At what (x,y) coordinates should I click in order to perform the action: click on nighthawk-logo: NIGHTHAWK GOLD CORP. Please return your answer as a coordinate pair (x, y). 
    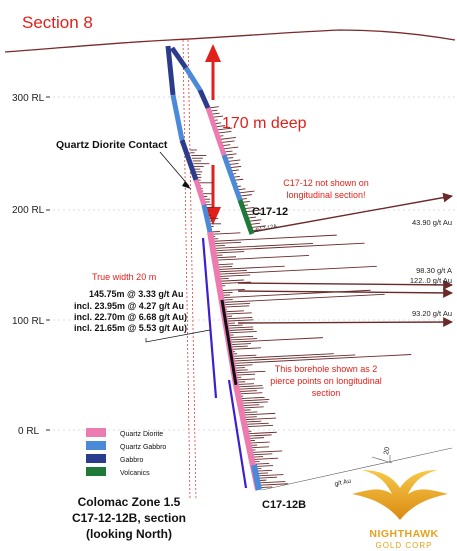
    Looking at the image, I should click on (400, 510).